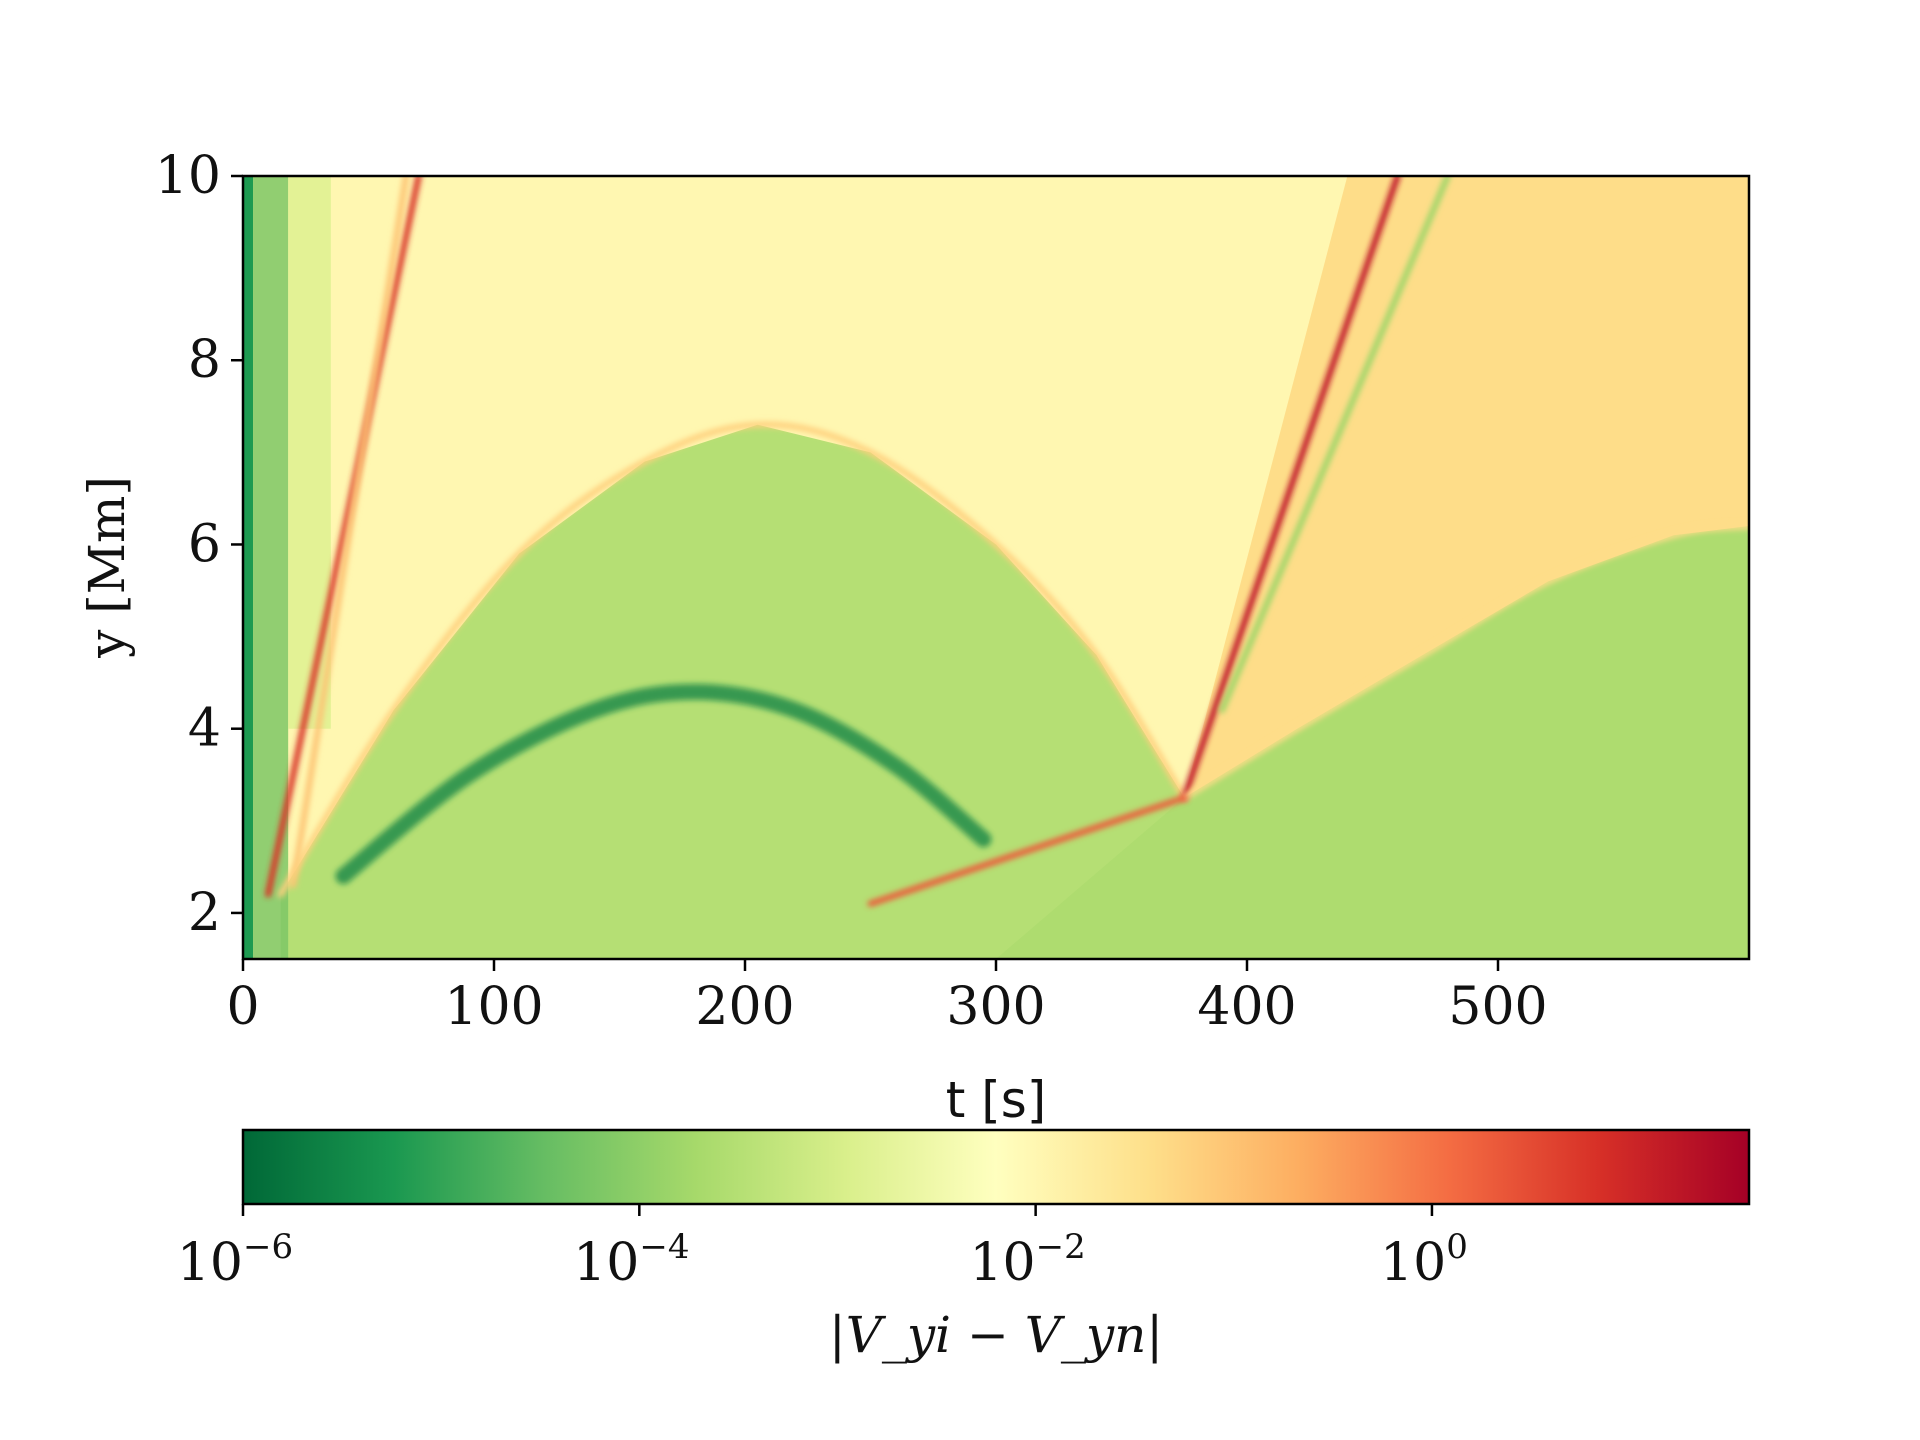  What do you see at coordinates (107, 567) in the screenshot?
I see `y-axis-label: y [Mm]` at bounding box center [107, 567].